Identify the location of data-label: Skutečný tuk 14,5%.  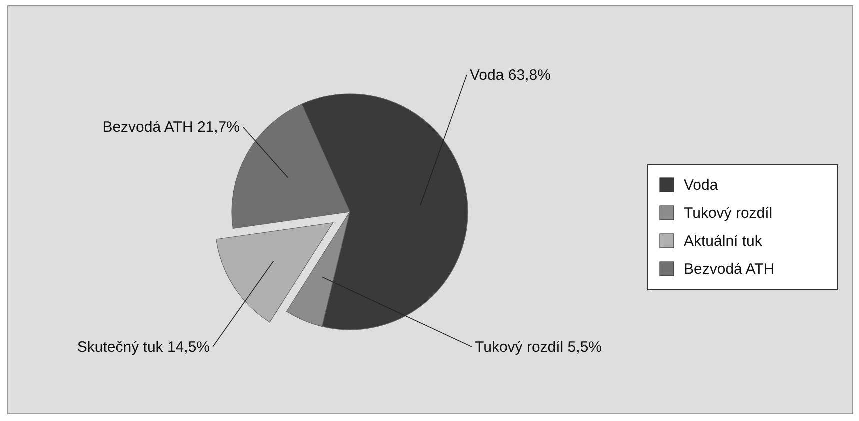
(143, 347).